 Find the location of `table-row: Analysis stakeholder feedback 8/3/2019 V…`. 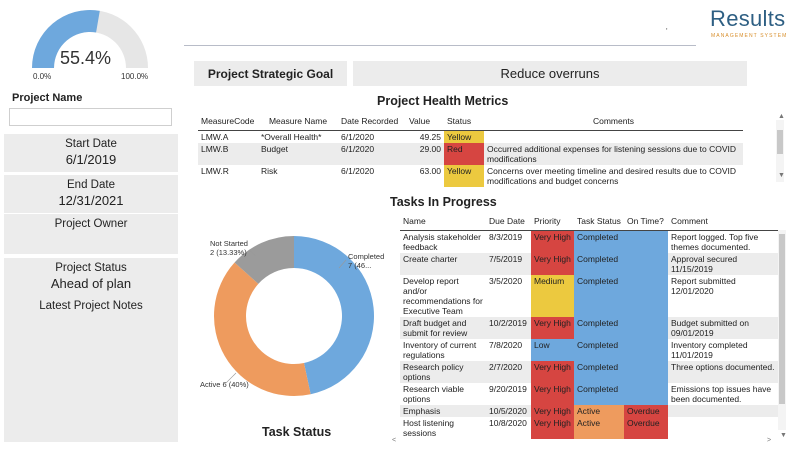

table-row: Analysis stakeholder feedback 8/3/2019 V… is located at coordinates (589, 241).